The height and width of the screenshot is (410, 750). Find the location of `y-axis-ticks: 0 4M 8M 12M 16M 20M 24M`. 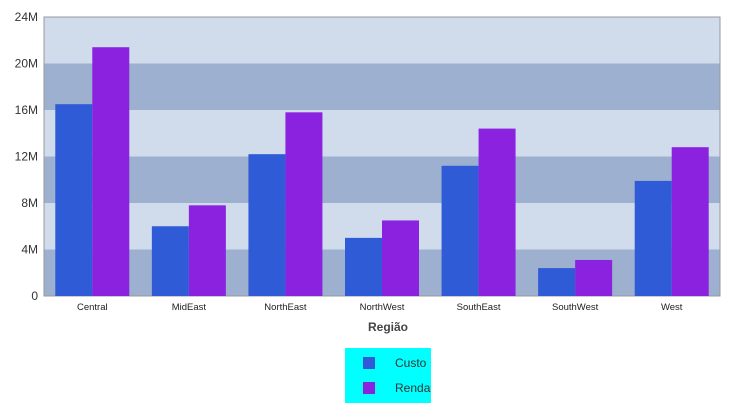

y-axis-ticks: 0 4M 8M 12M 16M 20M 24M is located at coordinates (27, 156).